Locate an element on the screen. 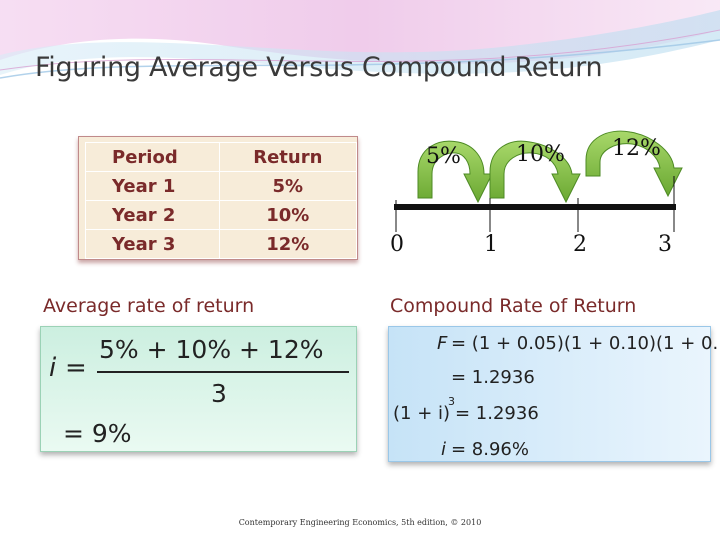  fraction-bar is located at coordinates (223, 372).